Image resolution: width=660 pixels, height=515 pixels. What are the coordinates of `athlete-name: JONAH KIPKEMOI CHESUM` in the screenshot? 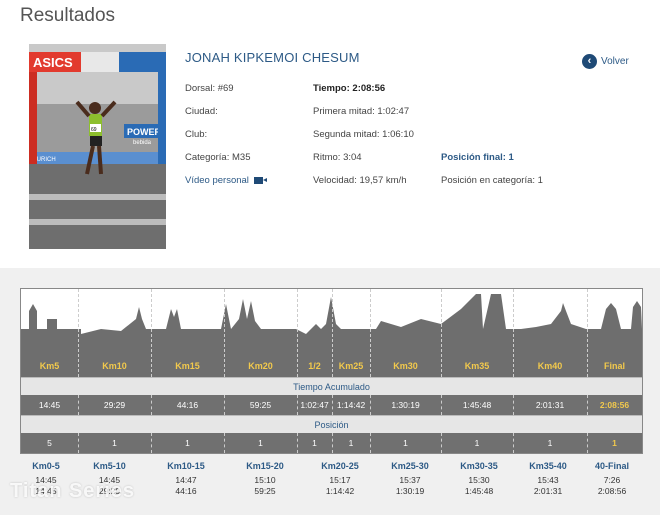 It's located at (272, 57).